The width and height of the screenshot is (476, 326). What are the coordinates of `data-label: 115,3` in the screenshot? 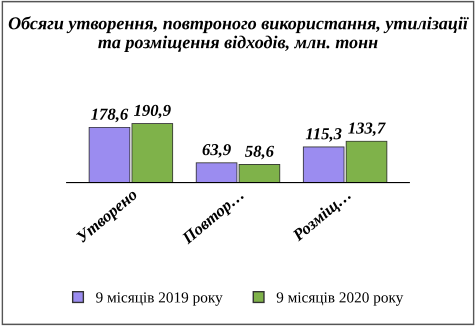 It's located at (324, 135).